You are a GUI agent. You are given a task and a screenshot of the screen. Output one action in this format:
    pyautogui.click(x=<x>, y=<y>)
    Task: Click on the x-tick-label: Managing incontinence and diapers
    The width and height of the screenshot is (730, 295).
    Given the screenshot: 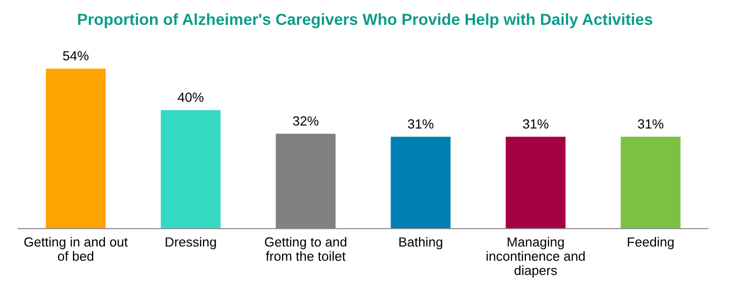 What is the action you would take?
    pyautogui.click(x=535, y=257)
    